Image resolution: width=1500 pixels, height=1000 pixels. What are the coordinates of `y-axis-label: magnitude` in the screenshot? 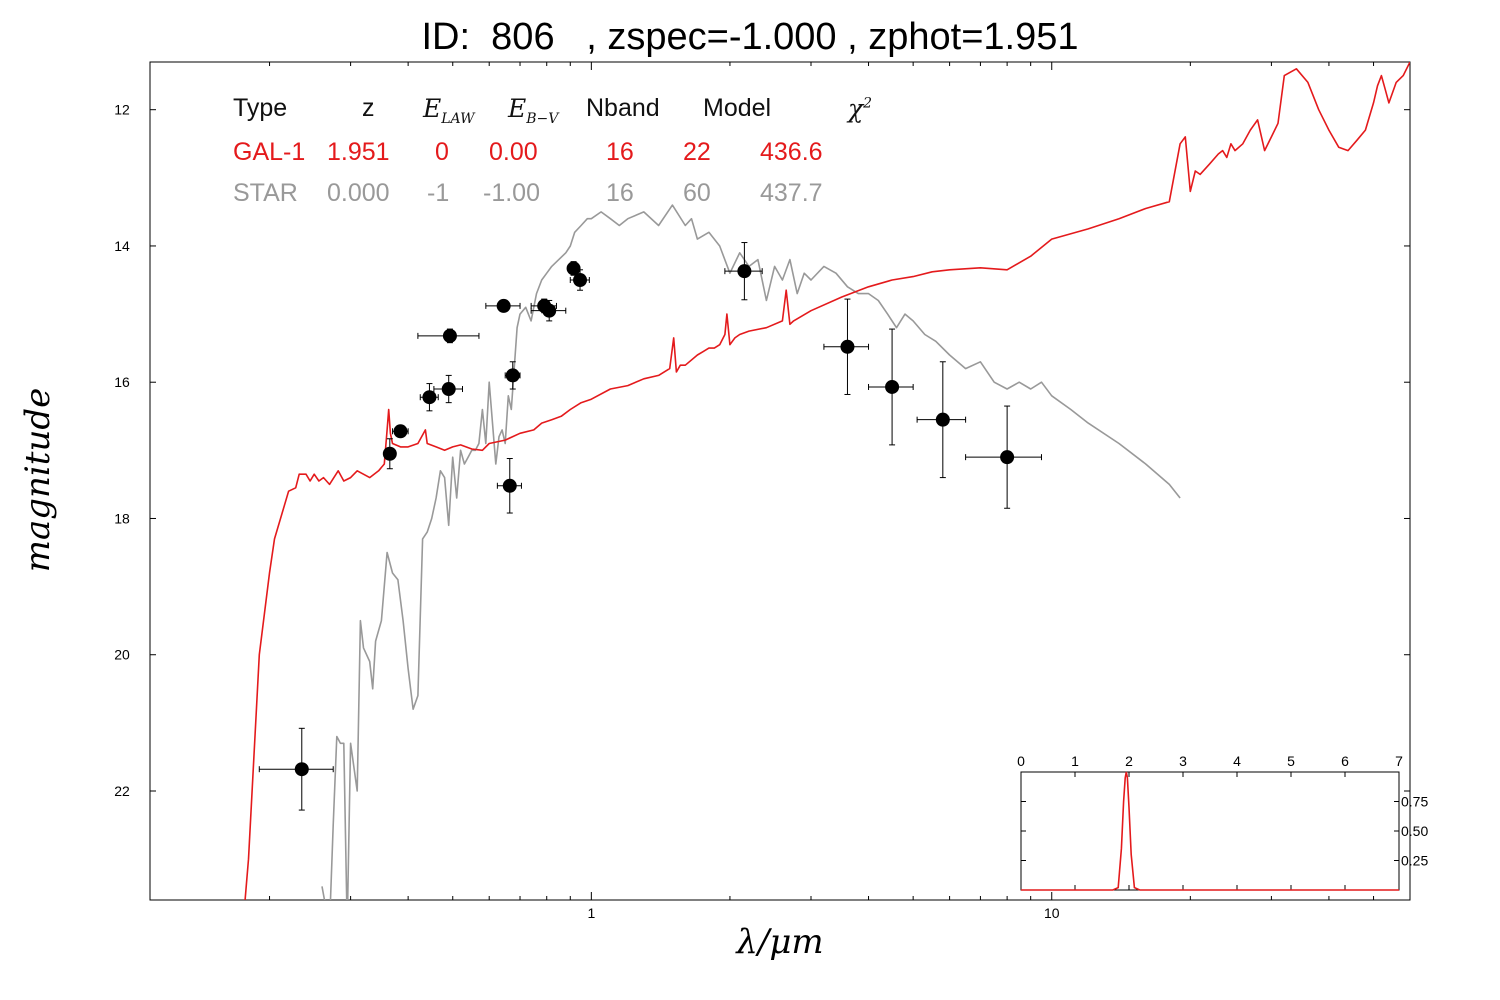 It's located at (38, 480).